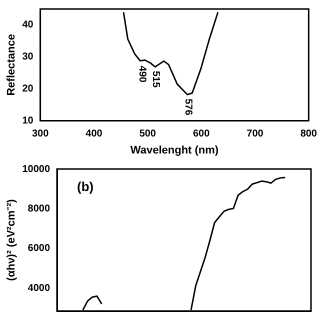 The height and width of the screenshot is (320, 320). Describe the element at coordinates (28, 121) in the screenshot. I see `y-tick-label: 10` at that location.